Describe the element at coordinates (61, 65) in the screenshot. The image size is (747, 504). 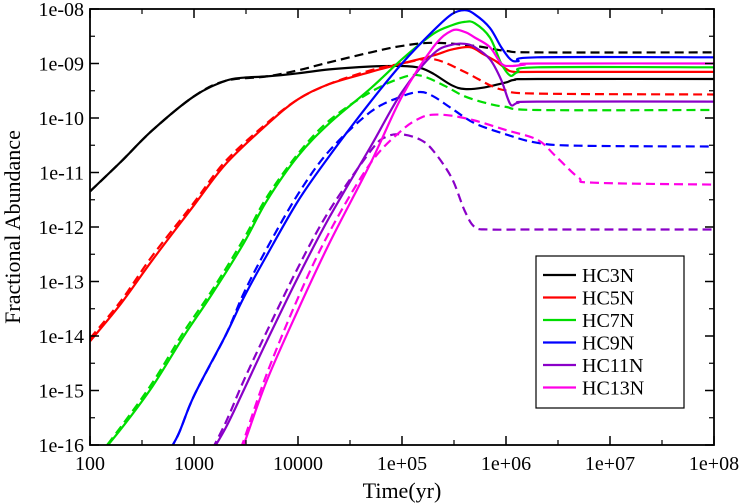
I see `y-tick-label: 1e-09` at that location.